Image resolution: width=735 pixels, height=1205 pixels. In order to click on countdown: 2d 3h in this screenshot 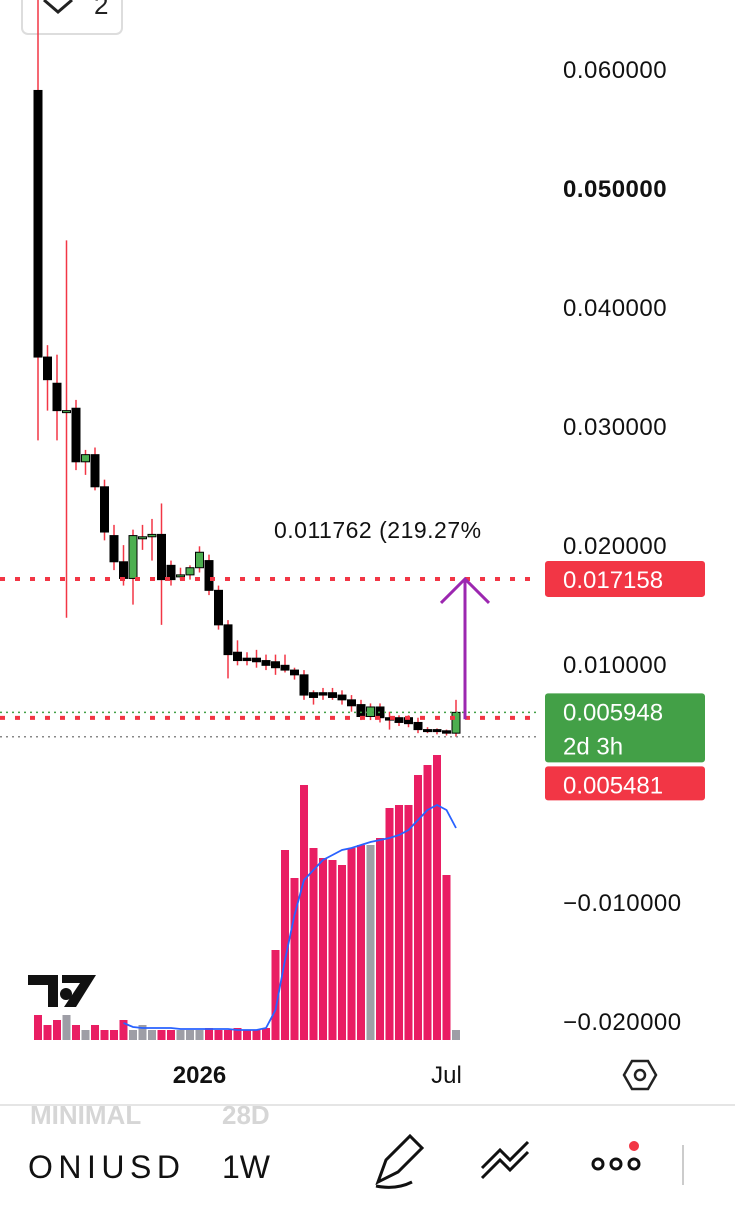, I will do `click(593, 746)`.